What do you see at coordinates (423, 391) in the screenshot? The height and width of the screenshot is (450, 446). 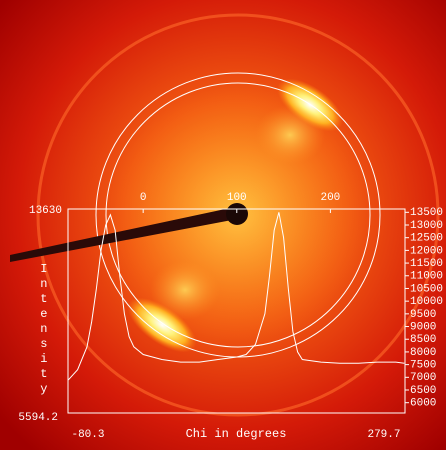 I see `y2-tick-label: 6500` at bounding box center [423, 391].